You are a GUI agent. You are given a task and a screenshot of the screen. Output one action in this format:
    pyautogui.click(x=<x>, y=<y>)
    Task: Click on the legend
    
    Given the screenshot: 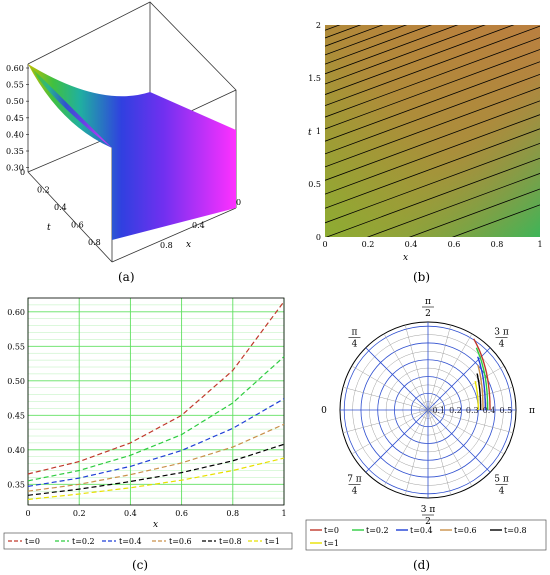 What is the action you would take?
    pyautogui.click(x=148, y=541)
    